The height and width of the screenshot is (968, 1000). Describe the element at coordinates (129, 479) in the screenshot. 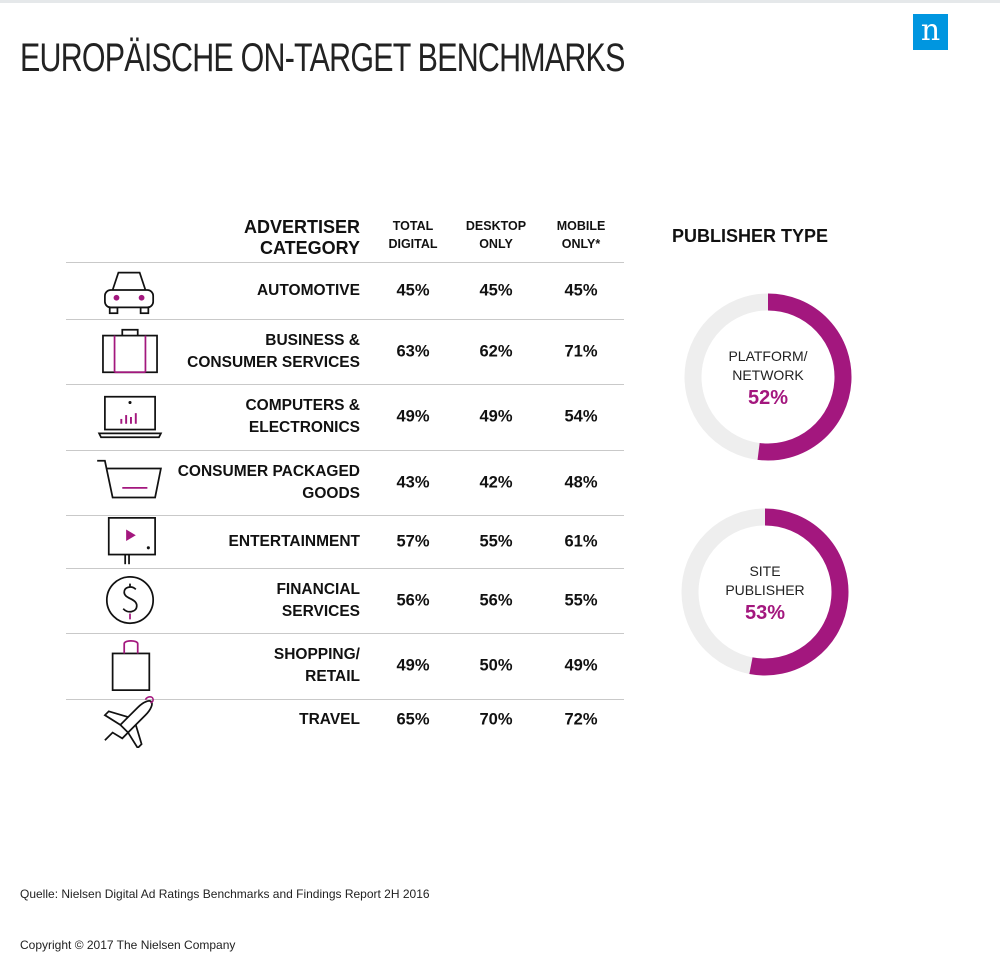

I see `cart-icon` at that location.